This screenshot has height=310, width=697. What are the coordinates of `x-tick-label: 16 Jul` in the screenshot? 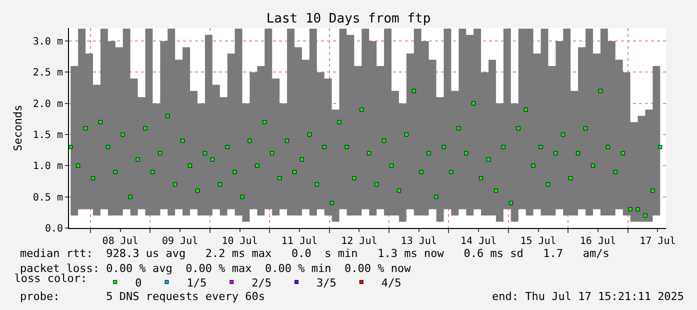 It's located at (598, 241).